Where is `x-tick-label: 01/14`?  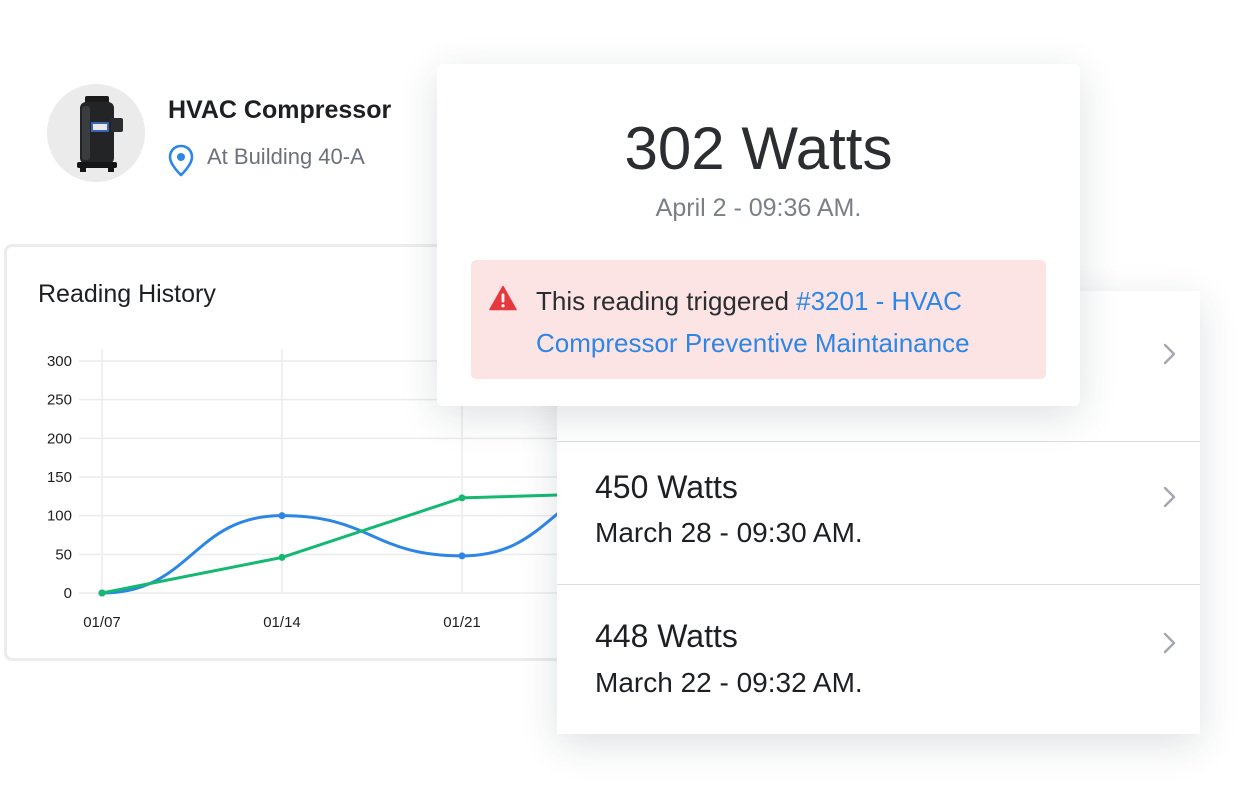 x-tick-label: 01/14 is located at coordinates (282, 622).